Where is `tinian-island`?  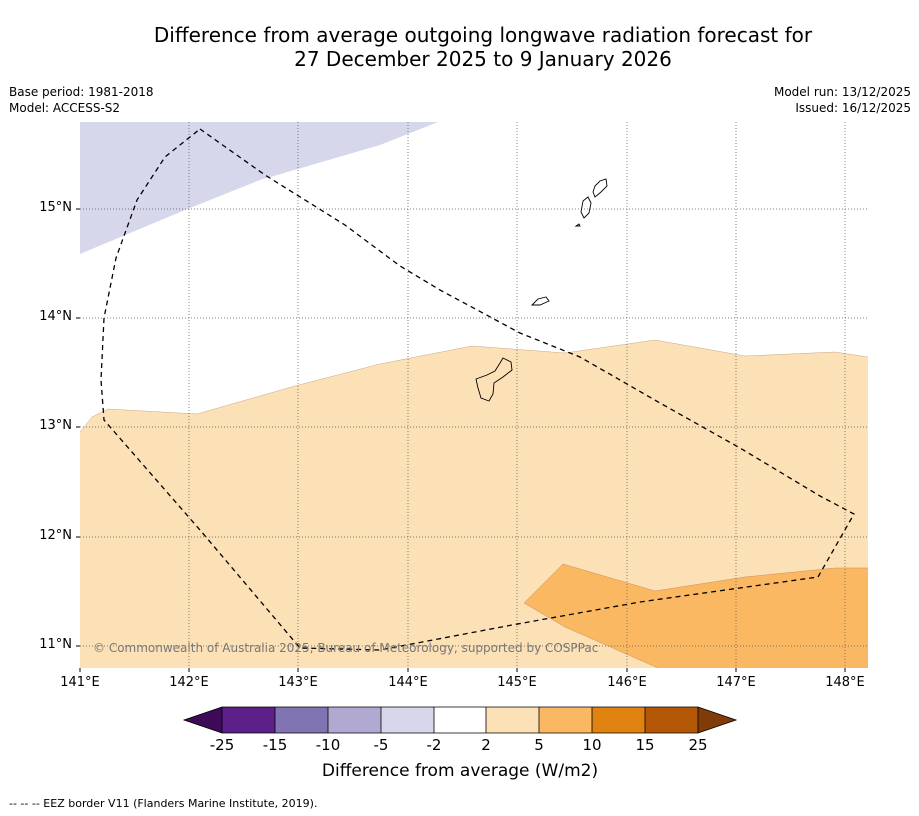 tinian-island is located at coordinates (586, 207).